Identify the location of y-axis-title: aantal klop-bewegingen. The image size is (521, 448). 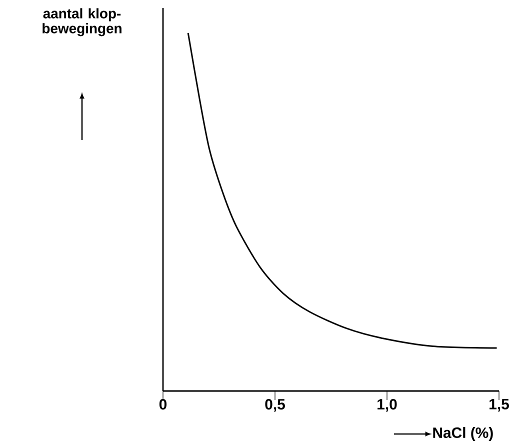
(82, 22).